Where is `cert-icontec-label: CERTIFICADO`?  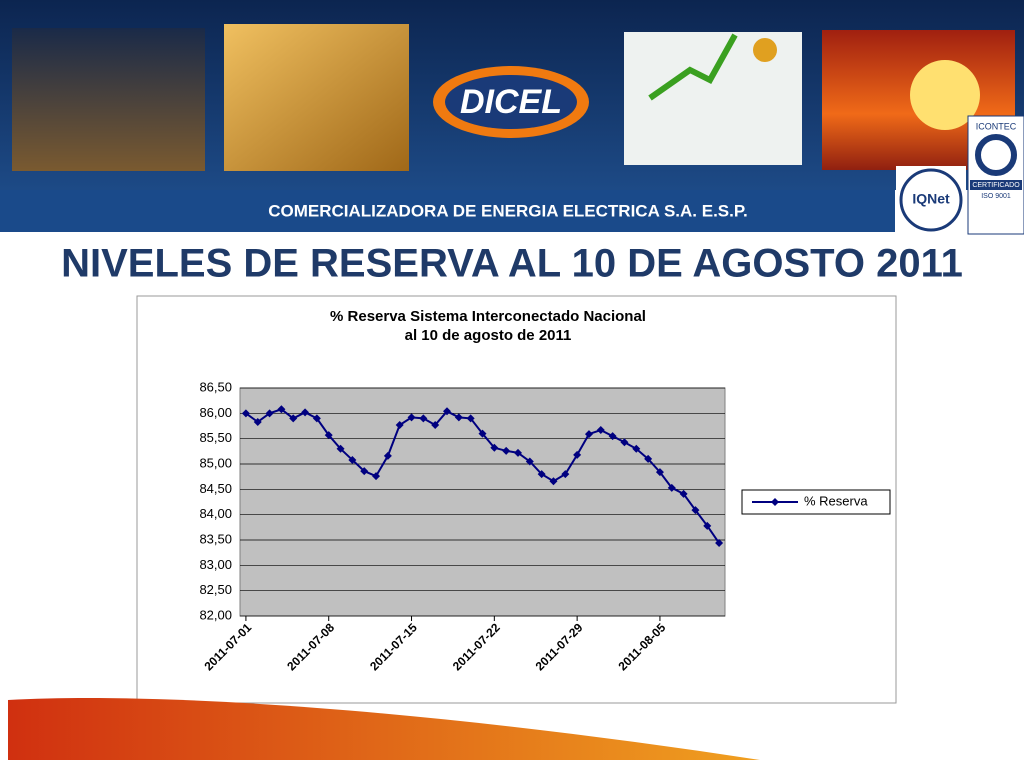 cert-icontec-label: CERTIFICADO is located at coordinates (996, 185).